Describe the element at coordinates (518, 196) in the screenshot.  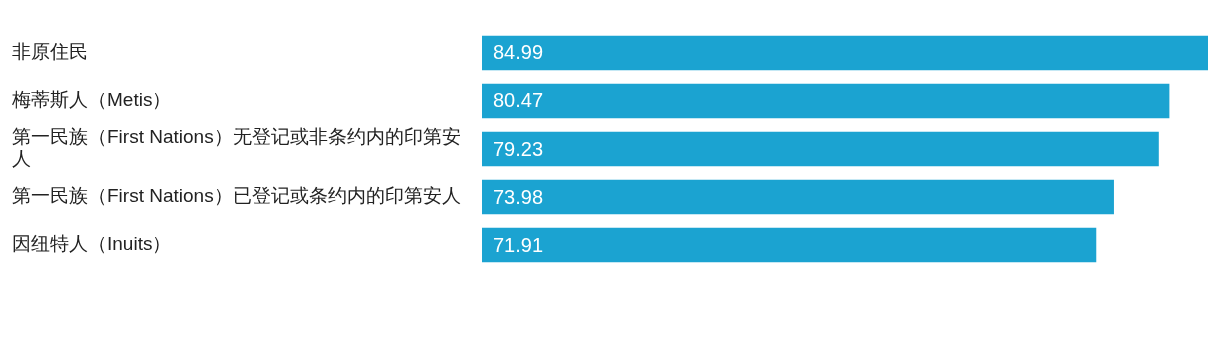
I see `data-label: 73.98` at that location.